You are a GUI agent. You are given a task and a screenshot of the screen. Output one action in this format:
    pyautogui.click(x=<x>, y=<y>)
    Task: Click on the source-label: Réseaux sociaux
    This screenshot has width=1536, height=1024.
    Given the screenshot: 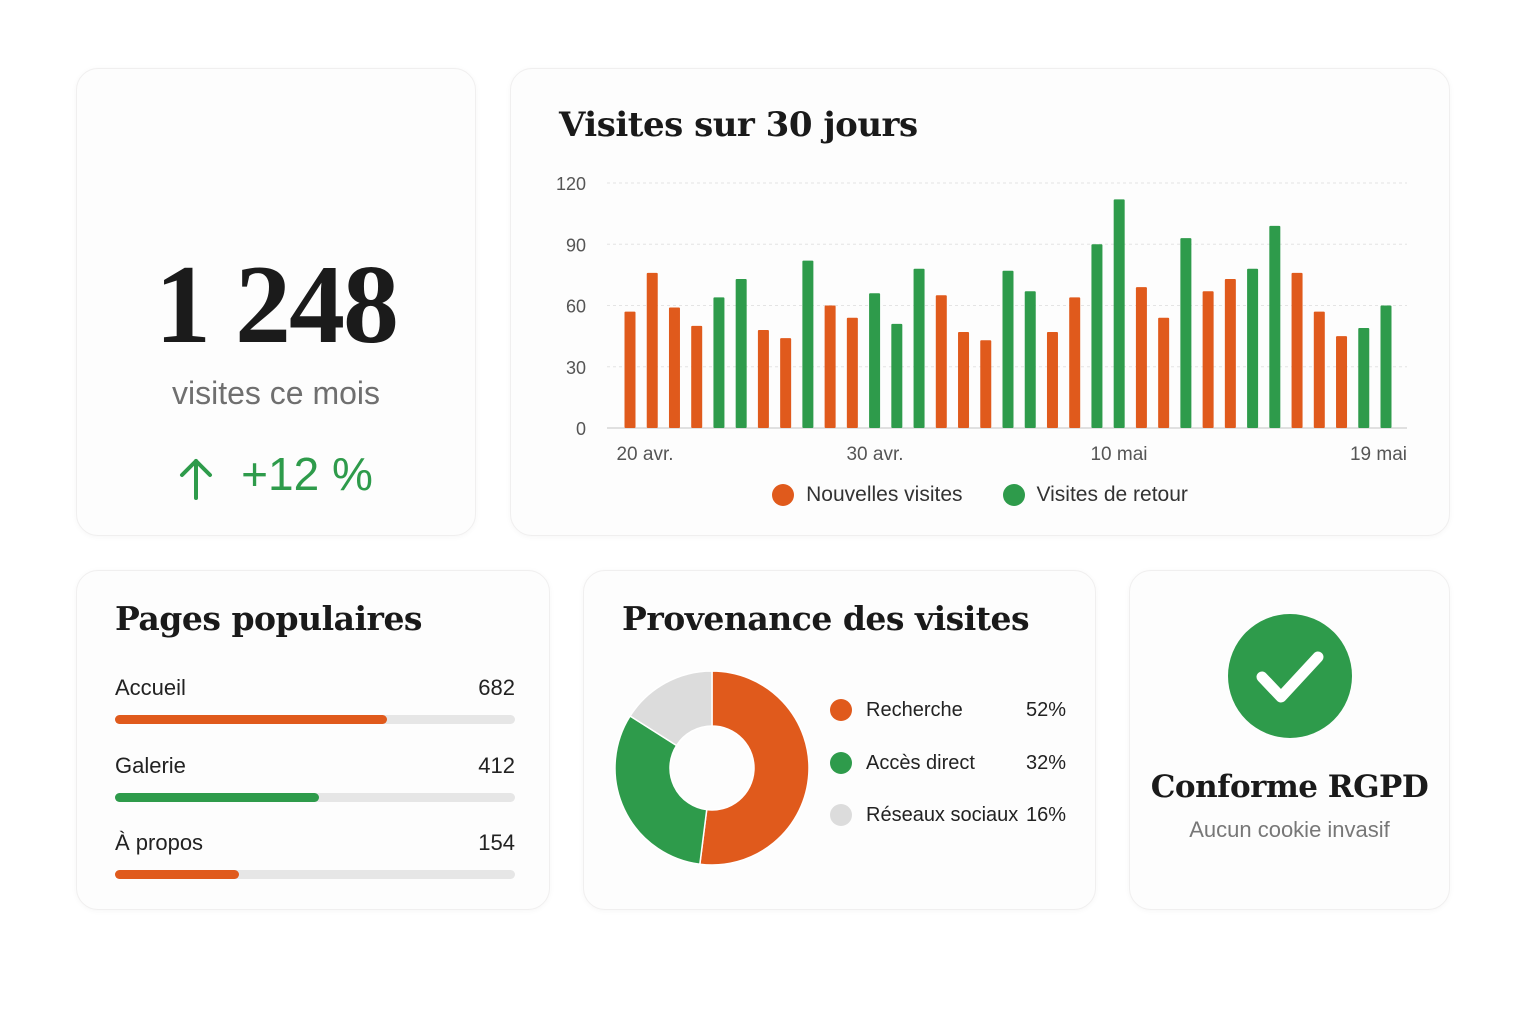 What is the action you would take?
    pyautogui.click(x=942, y=815)
    